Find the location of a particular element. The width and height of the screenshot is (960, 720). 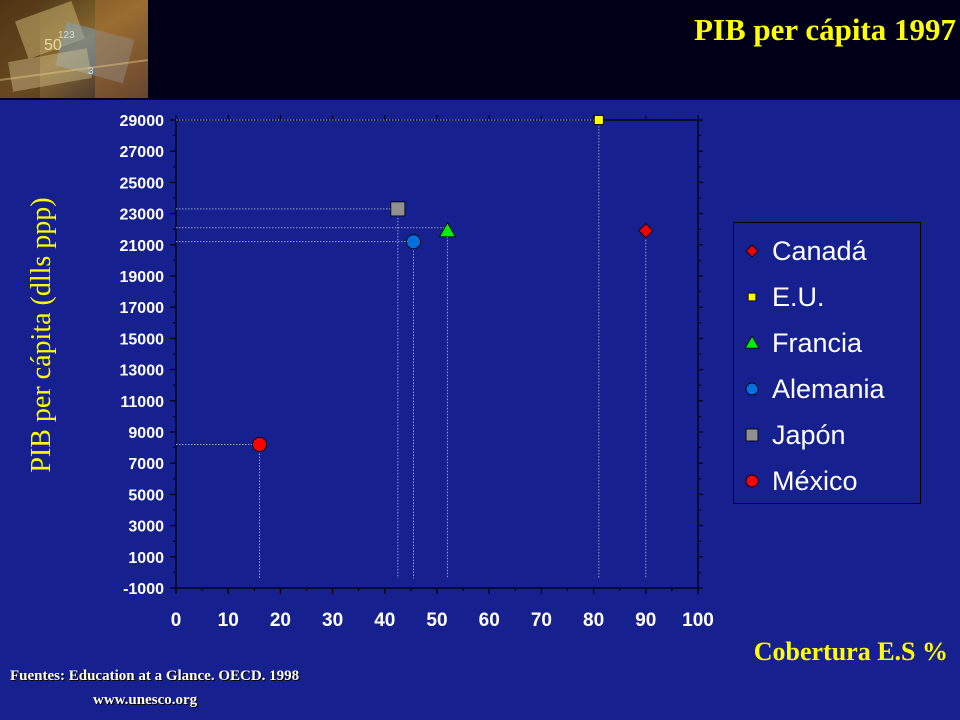

legend-label: Alemania is located at coordinates (828, 388).